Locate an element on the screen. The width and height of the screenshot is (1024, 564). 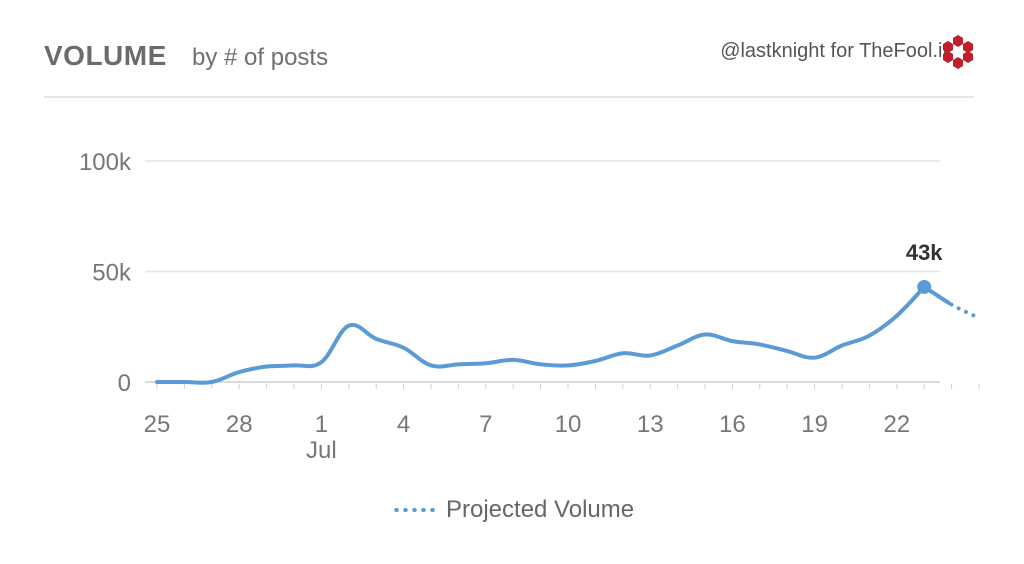
x-tick-label: 4 is located at coordinates (403, 424).